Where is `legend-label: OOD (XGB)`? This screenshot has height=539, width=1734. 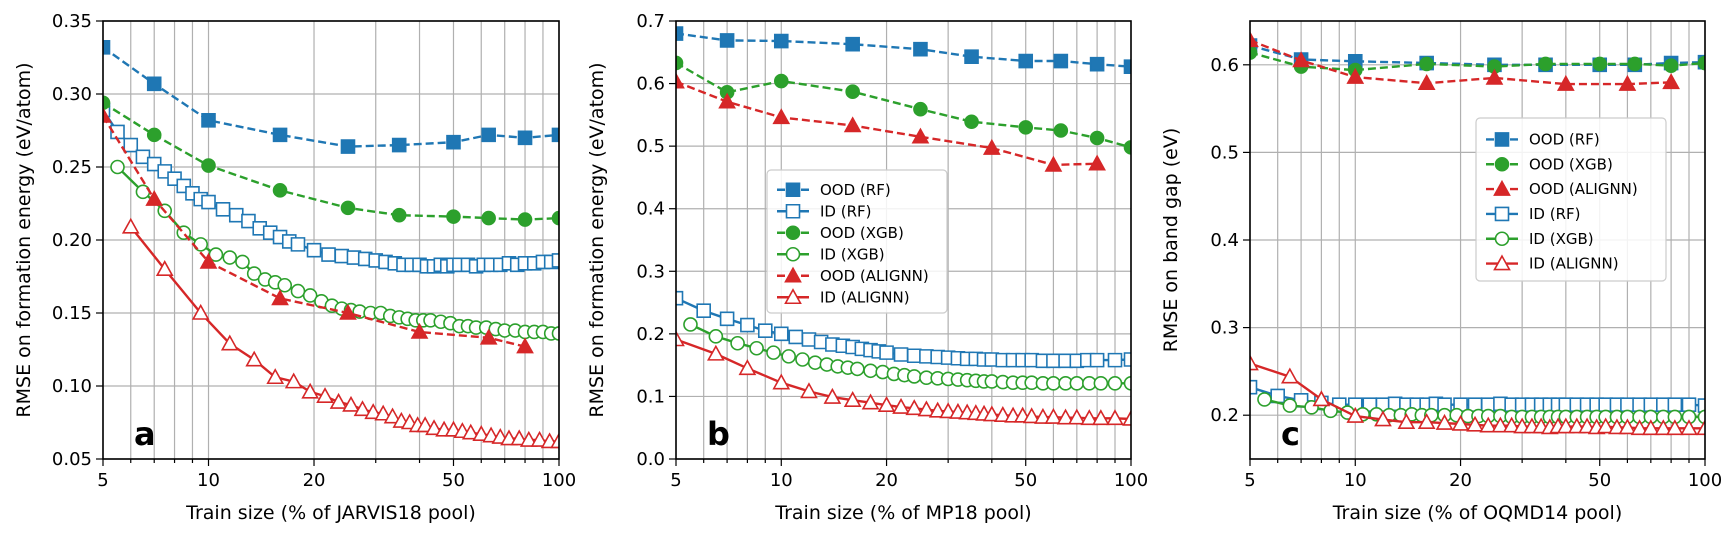 legend-label: OOD (XGB) is located at coordinates (1571, 164).